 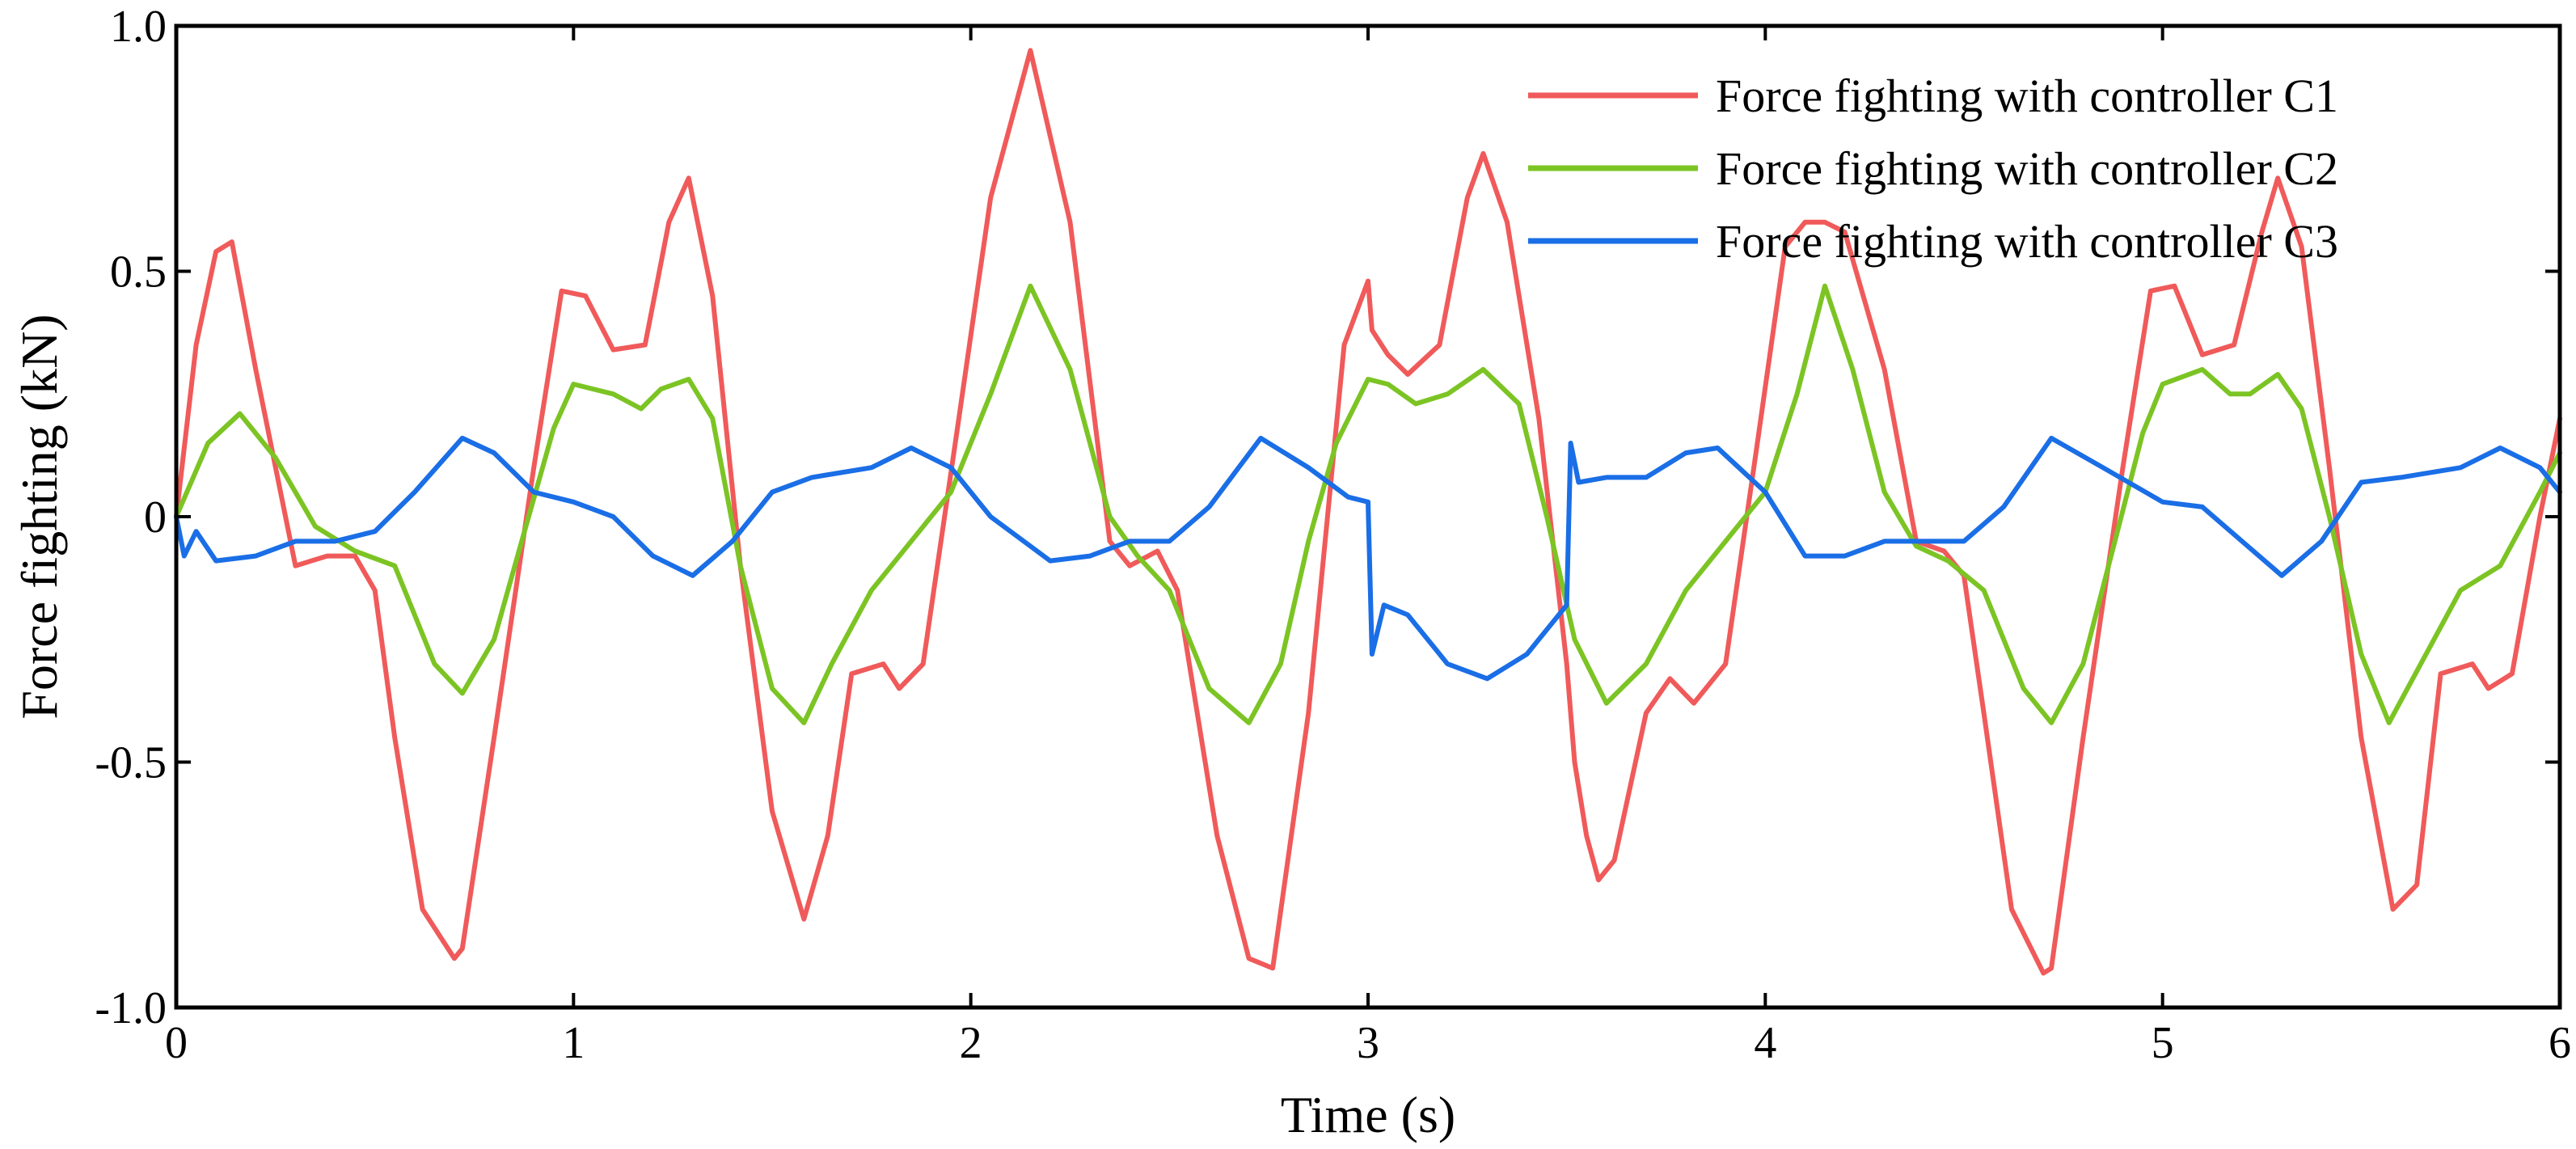 I want to click on x-tick-label: 4, so click(x=1765, y=1043).